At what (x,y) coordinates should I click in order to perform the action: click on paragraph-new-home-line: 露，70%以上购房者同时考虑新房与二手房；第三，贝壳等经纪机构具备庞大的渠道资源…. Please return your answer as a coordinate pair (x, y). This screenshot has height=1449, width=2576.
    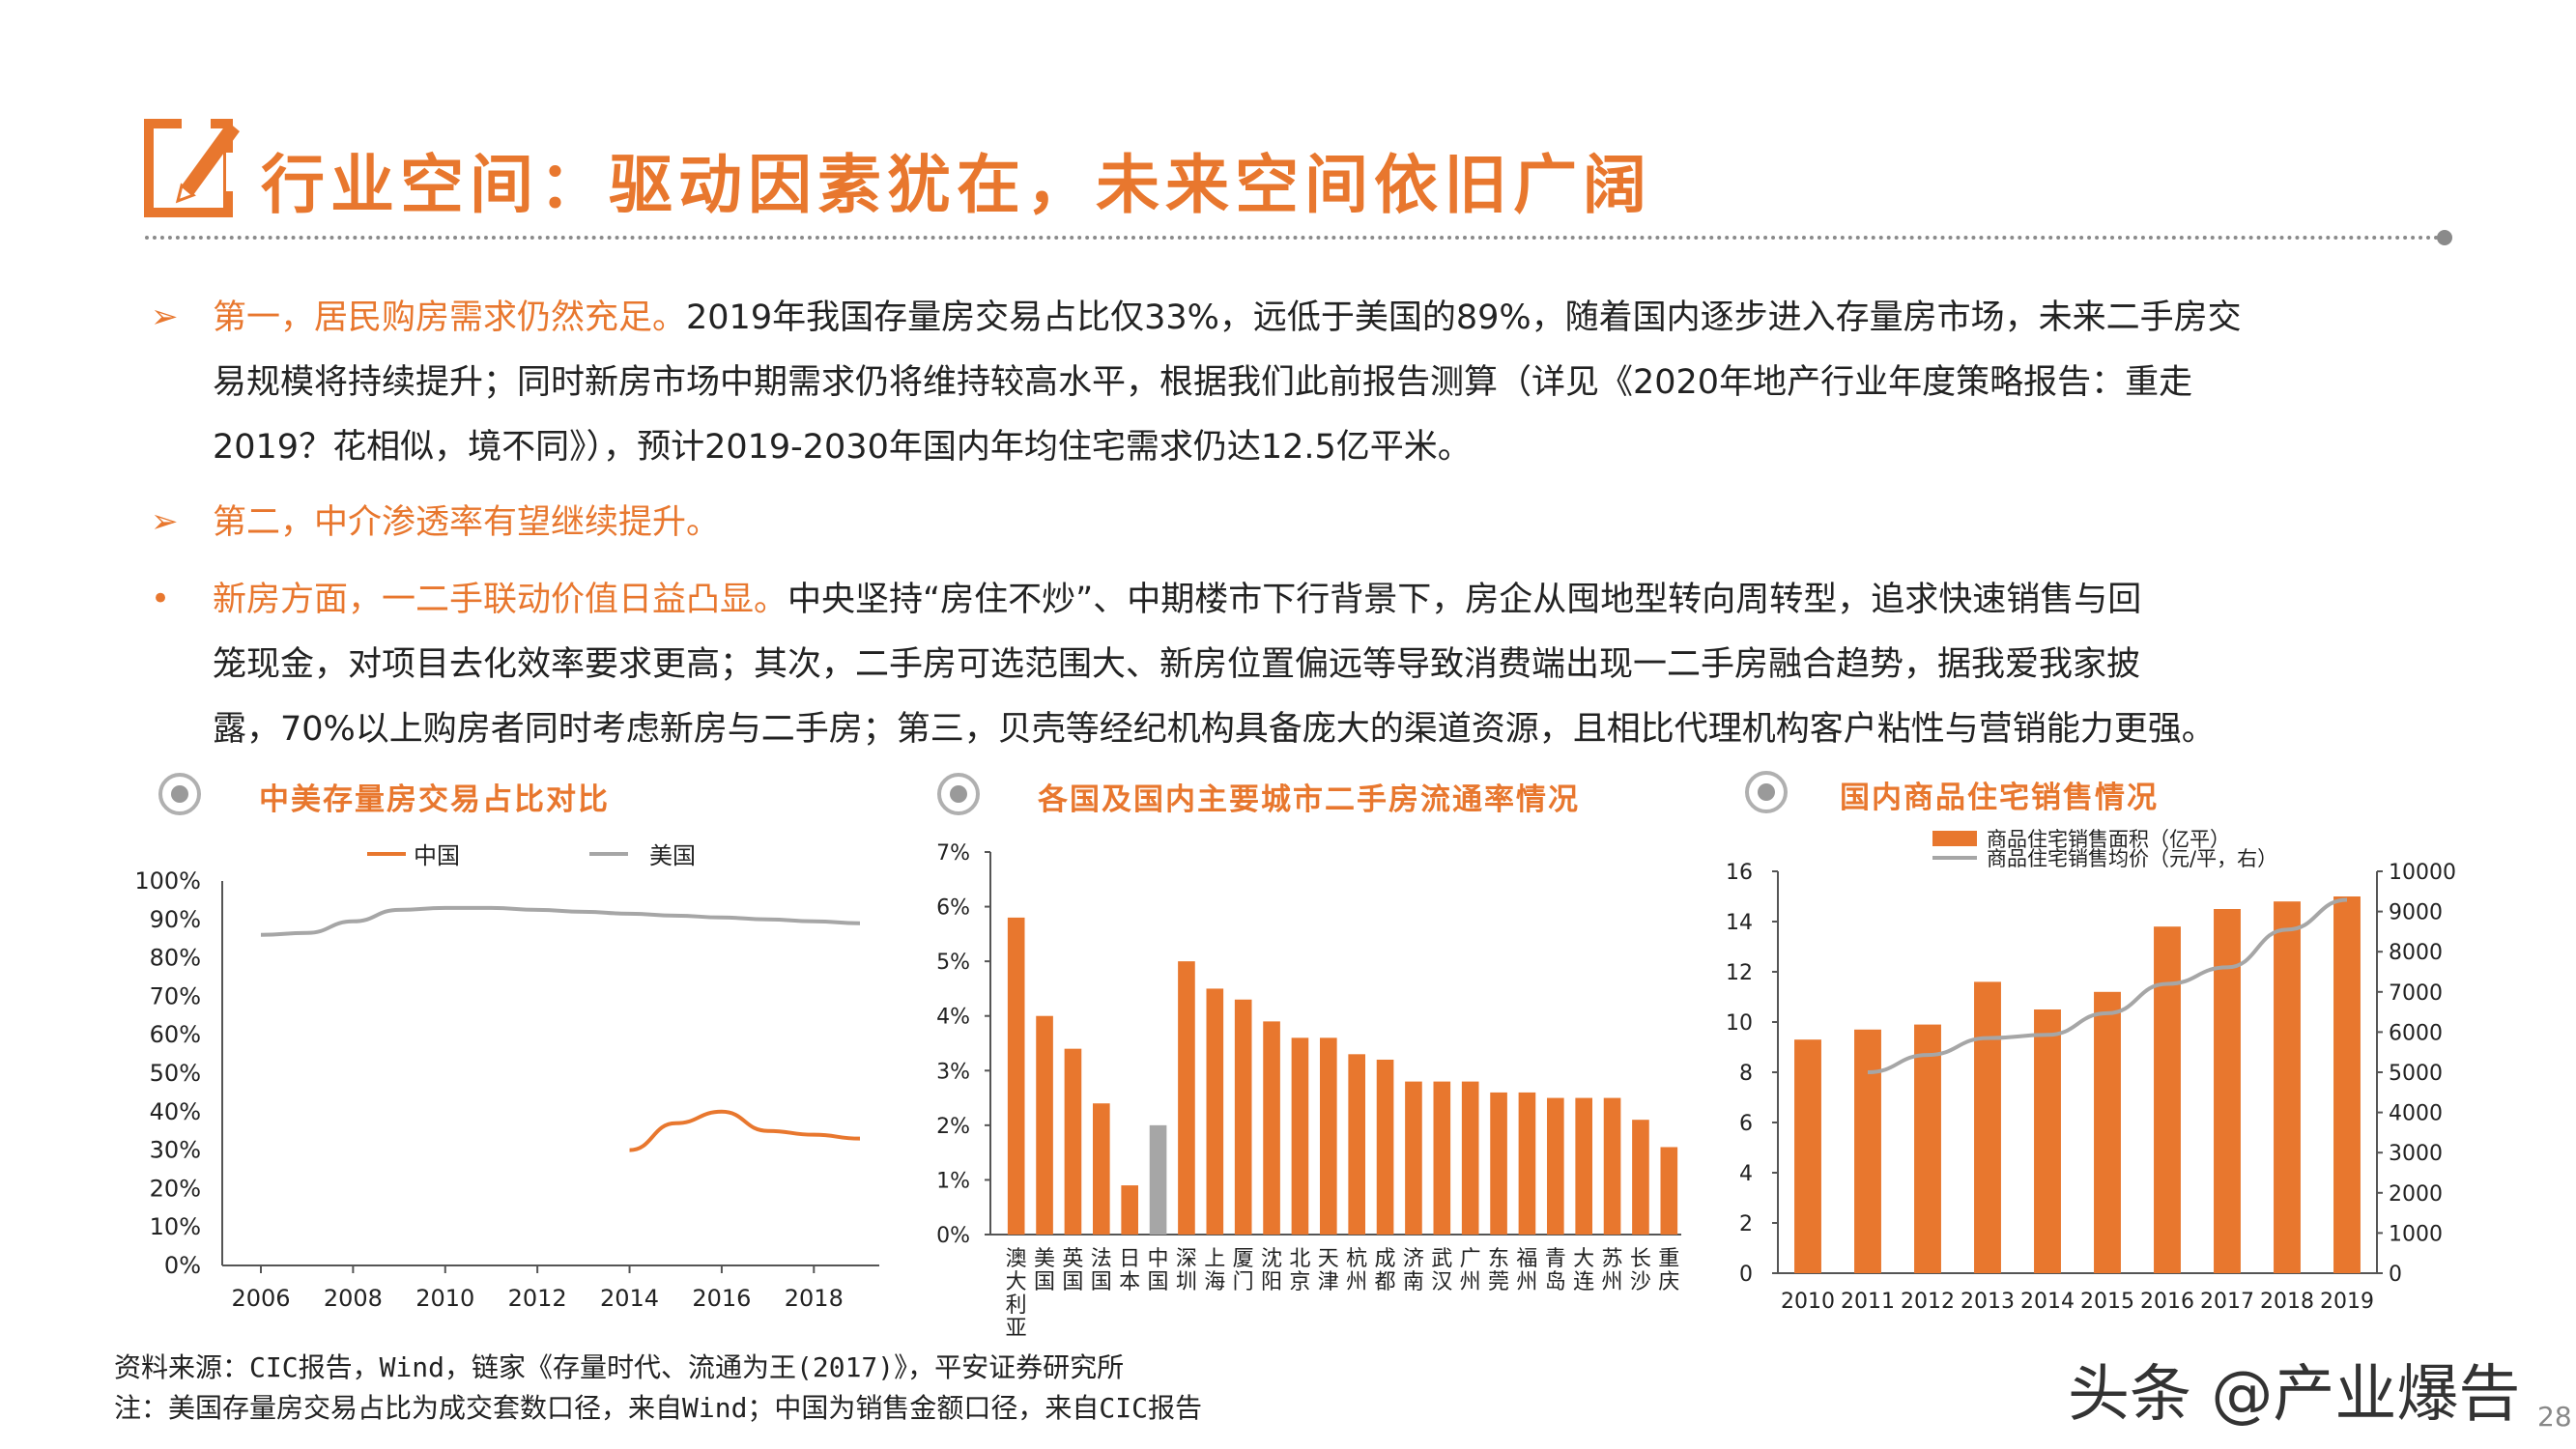
    Looking at the image, I should click on (1215, 729).